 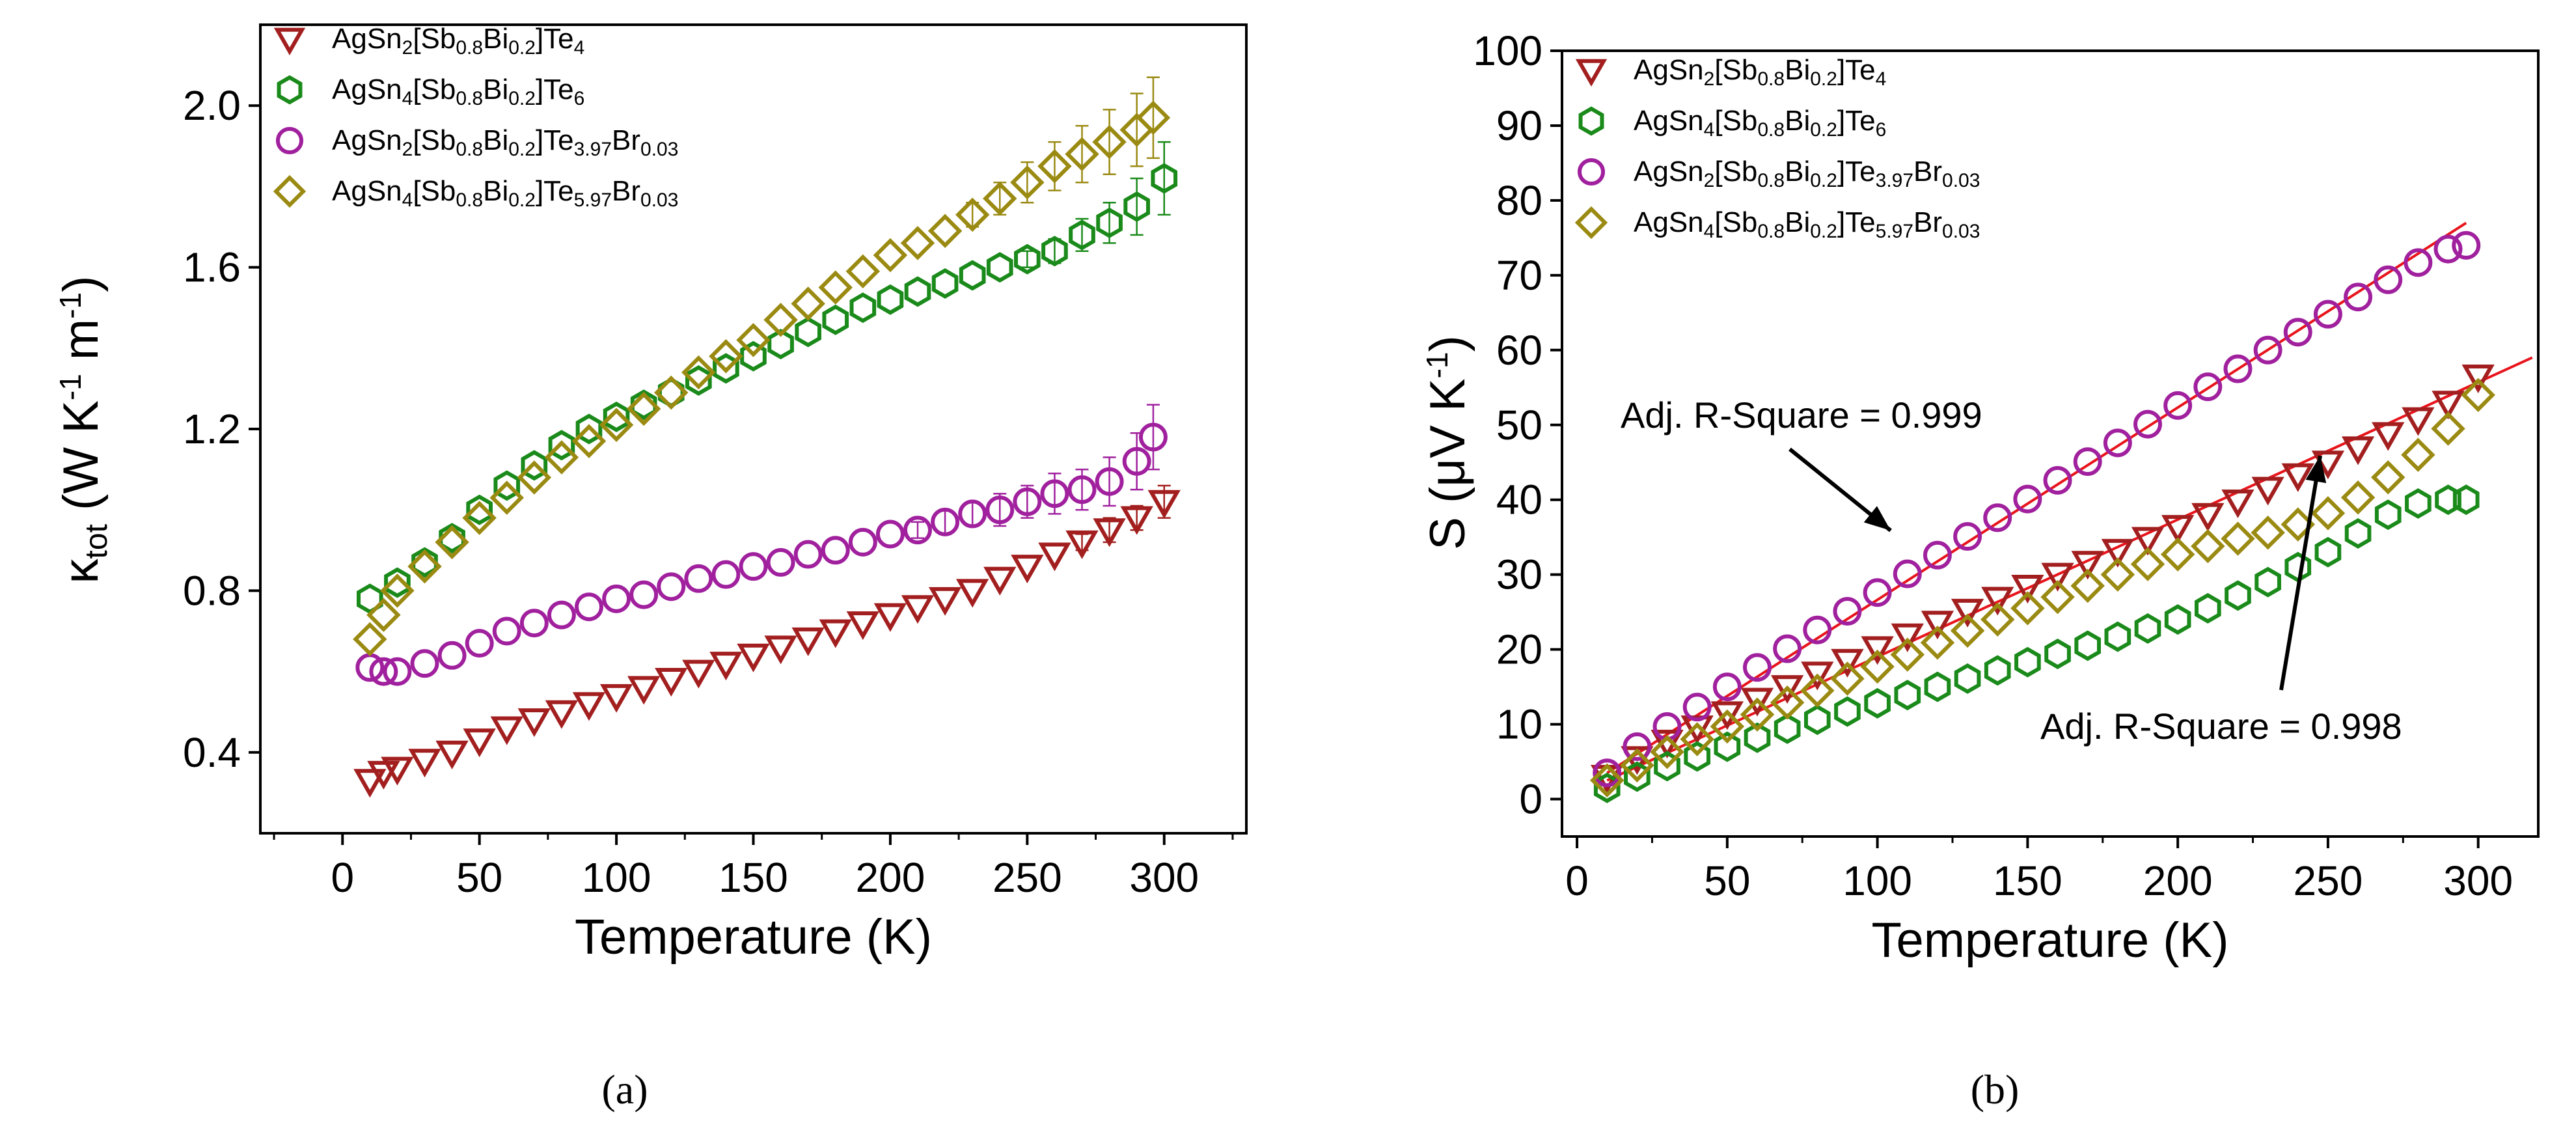 What do you see at coordinates (470, 149) in the screenshot?
I see `legend-label-part: 0.8` at bounding box center [470, 149].